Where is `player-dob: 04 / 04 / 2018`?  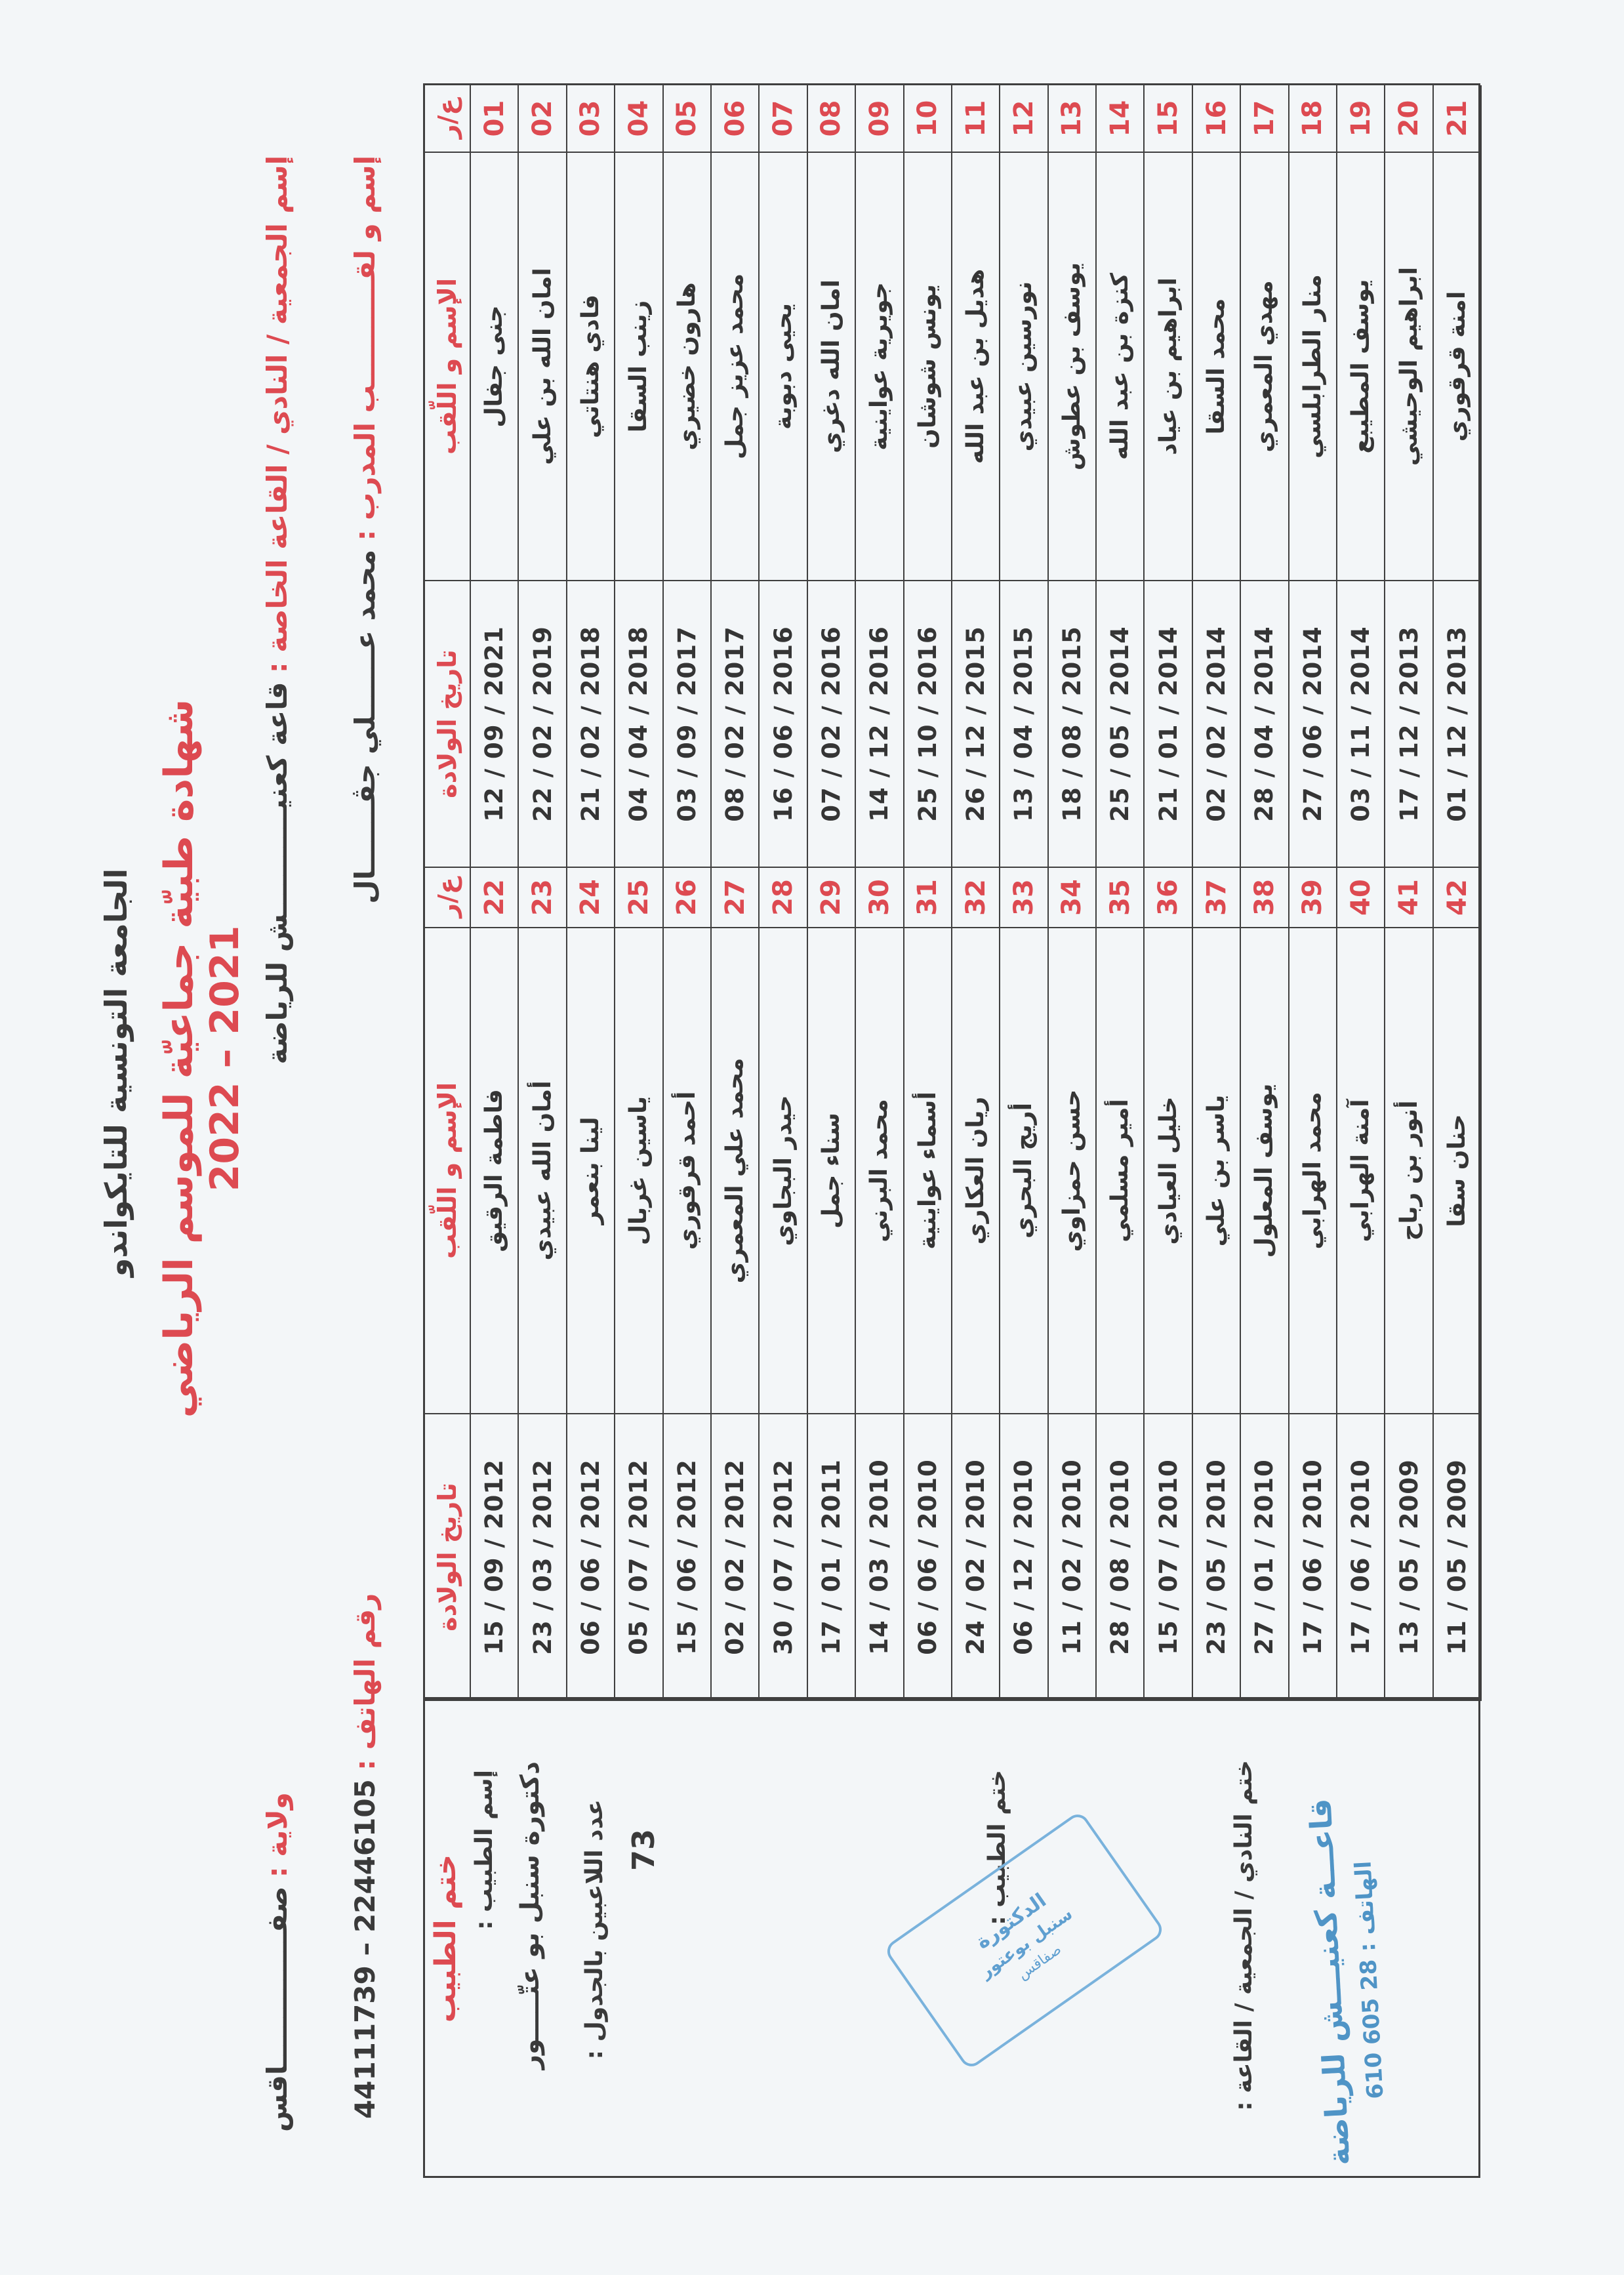
player-dob: 04 / 04 / 2018 is located at coordinates (640, 725).